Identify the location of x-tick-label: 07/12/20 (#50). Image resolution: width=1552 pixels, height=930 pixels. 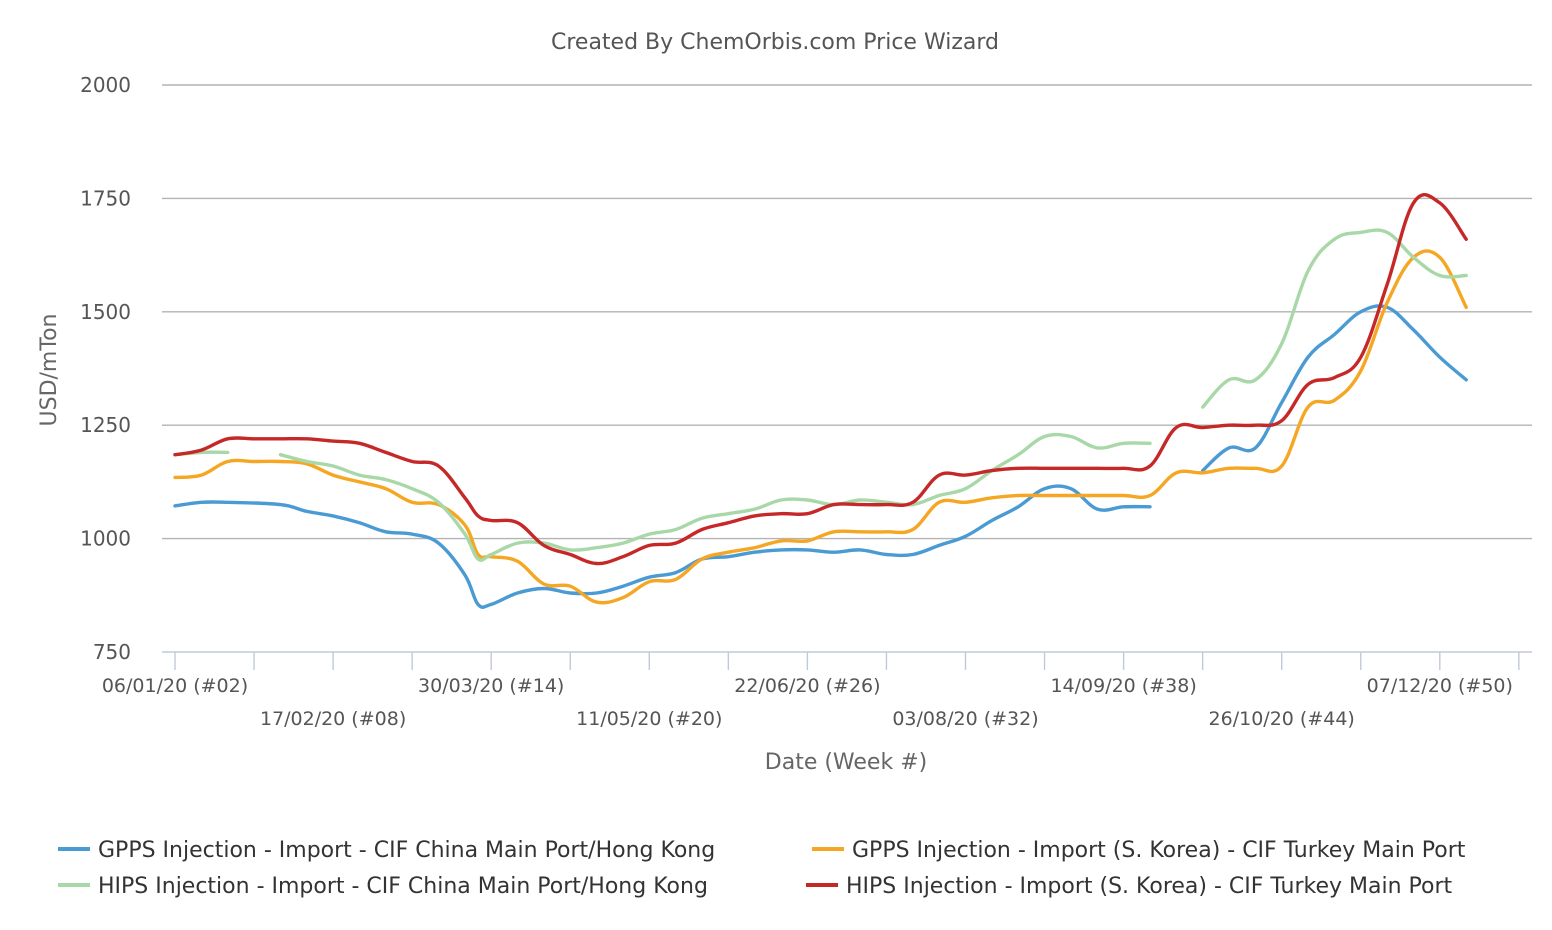
(1440, 686).